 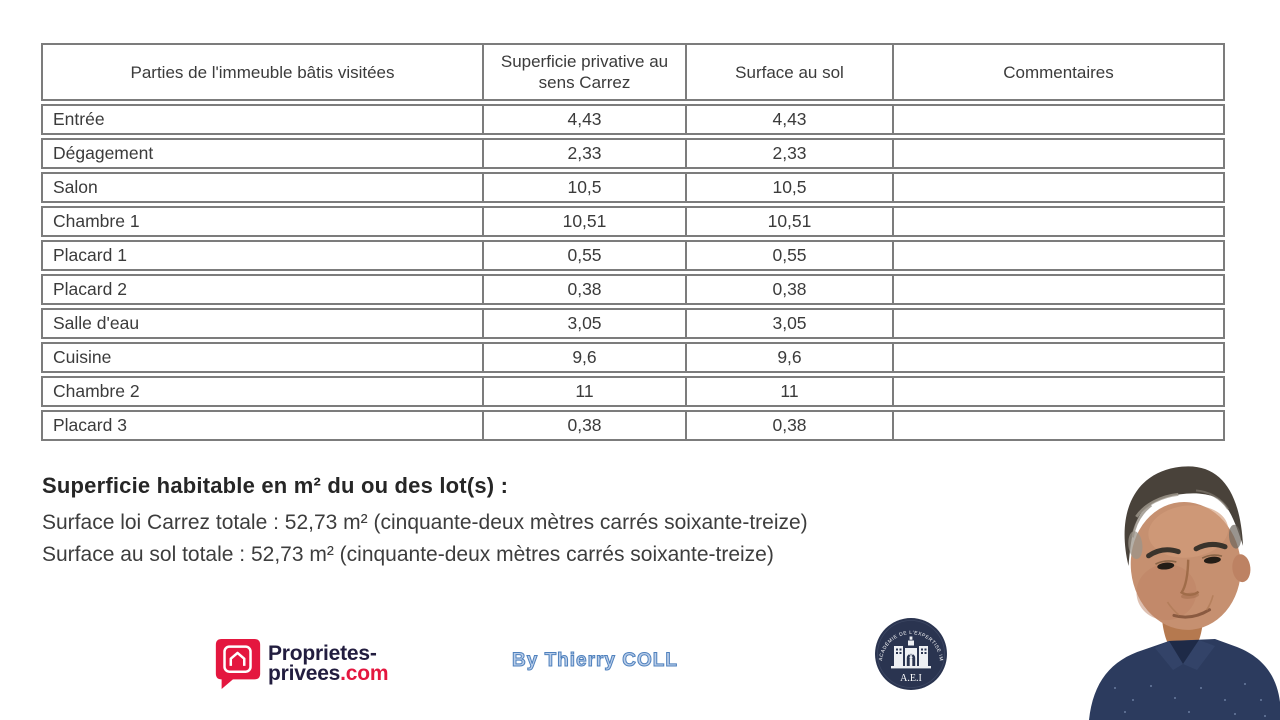 What do you see at coordinates (90, 425) in the screenshot?
I see `room-name: Placard 3` at bounding box center [90, 425].